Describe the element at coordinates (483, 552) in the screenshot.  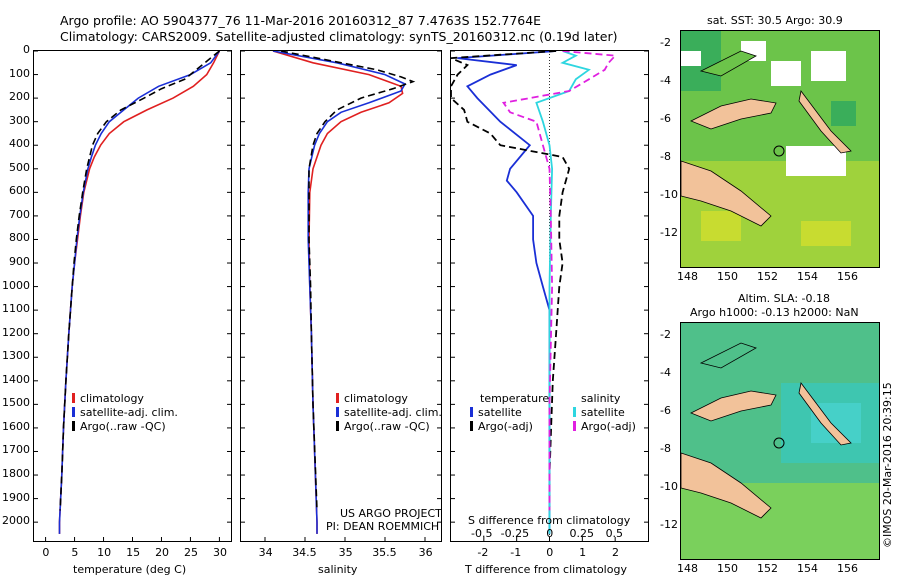
I see `tdiff-tick-label: -2` at that location.